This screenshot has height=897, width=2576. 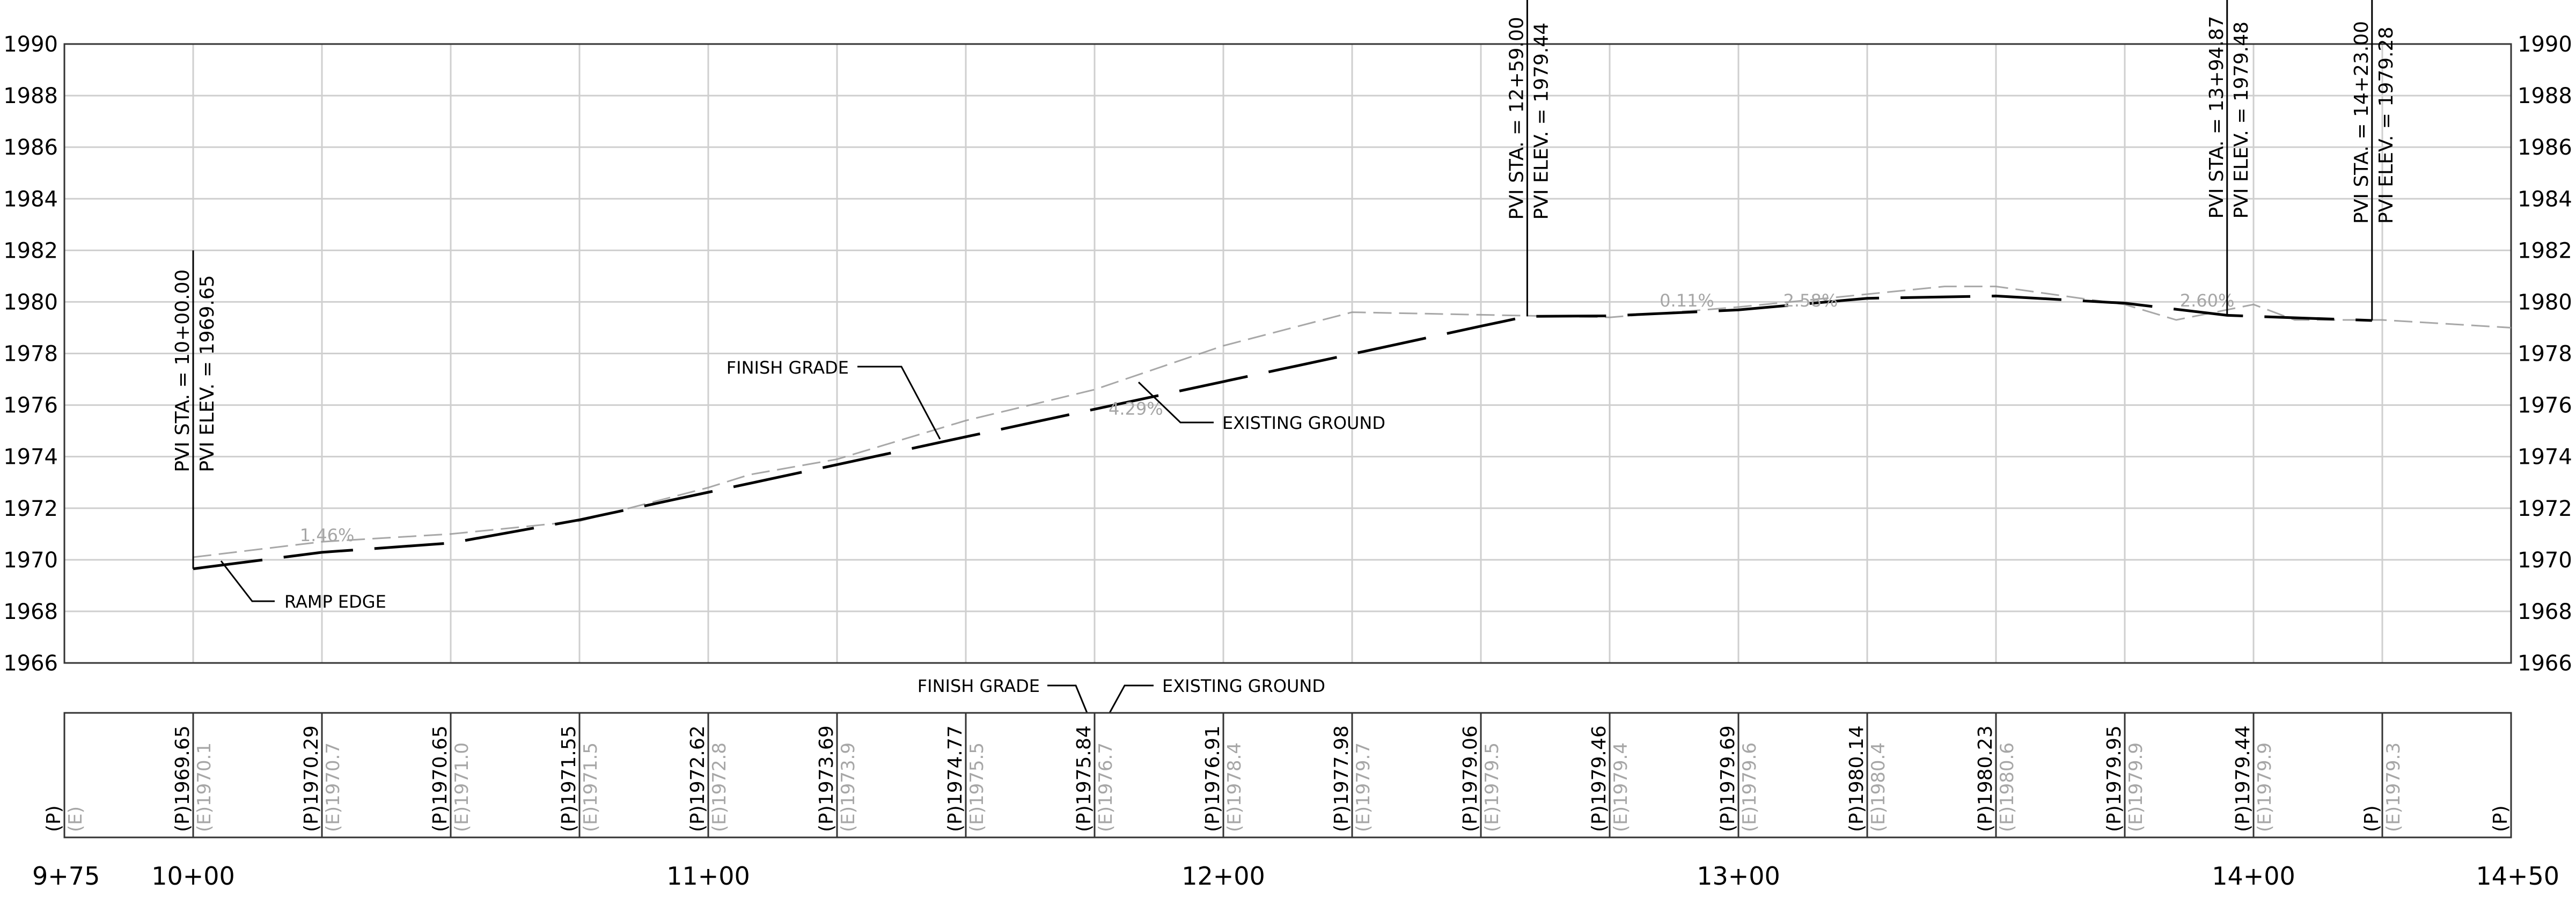 What do you see at coordinates (30, 458) in the screenshot?
I see `elevation-tick-left: 1974` at bounding box center [30, 458].